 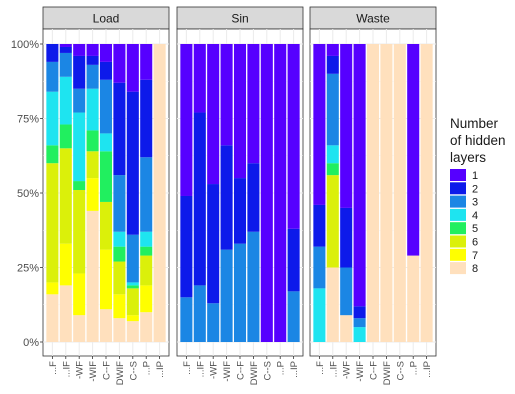 What do you see at coordinates (80, 370) in the screenshot?
I see `x-tick-label: -WF` at bounding box center [80, 370].